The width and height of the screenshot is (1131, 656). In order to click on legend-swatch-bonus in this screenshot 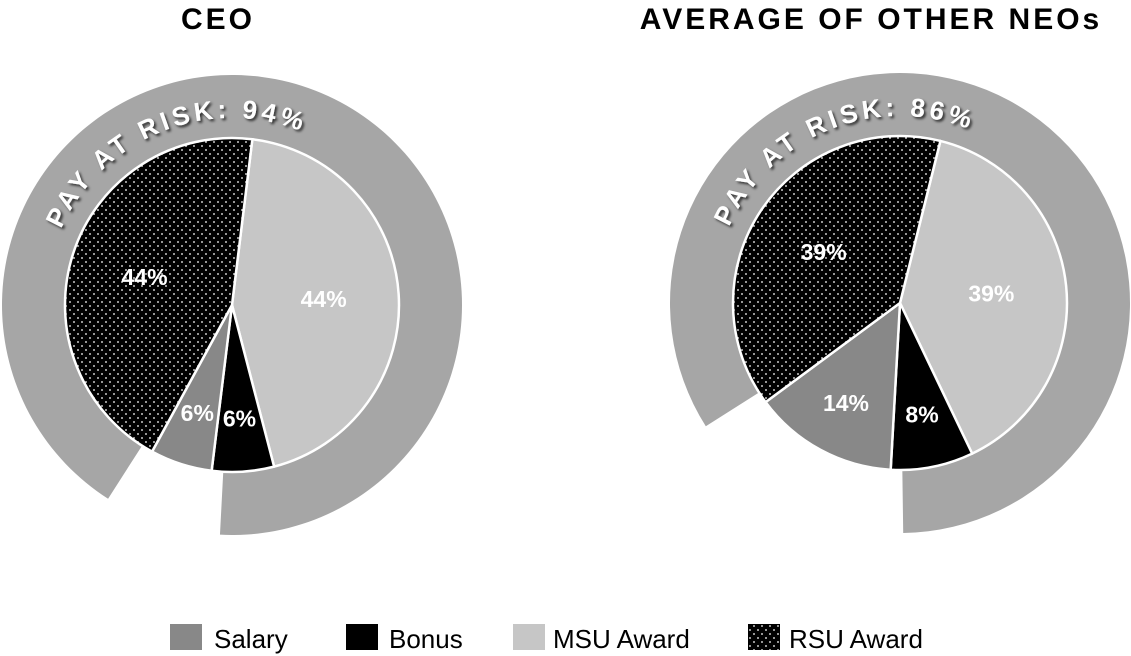, I will do `click(362, 637)`.